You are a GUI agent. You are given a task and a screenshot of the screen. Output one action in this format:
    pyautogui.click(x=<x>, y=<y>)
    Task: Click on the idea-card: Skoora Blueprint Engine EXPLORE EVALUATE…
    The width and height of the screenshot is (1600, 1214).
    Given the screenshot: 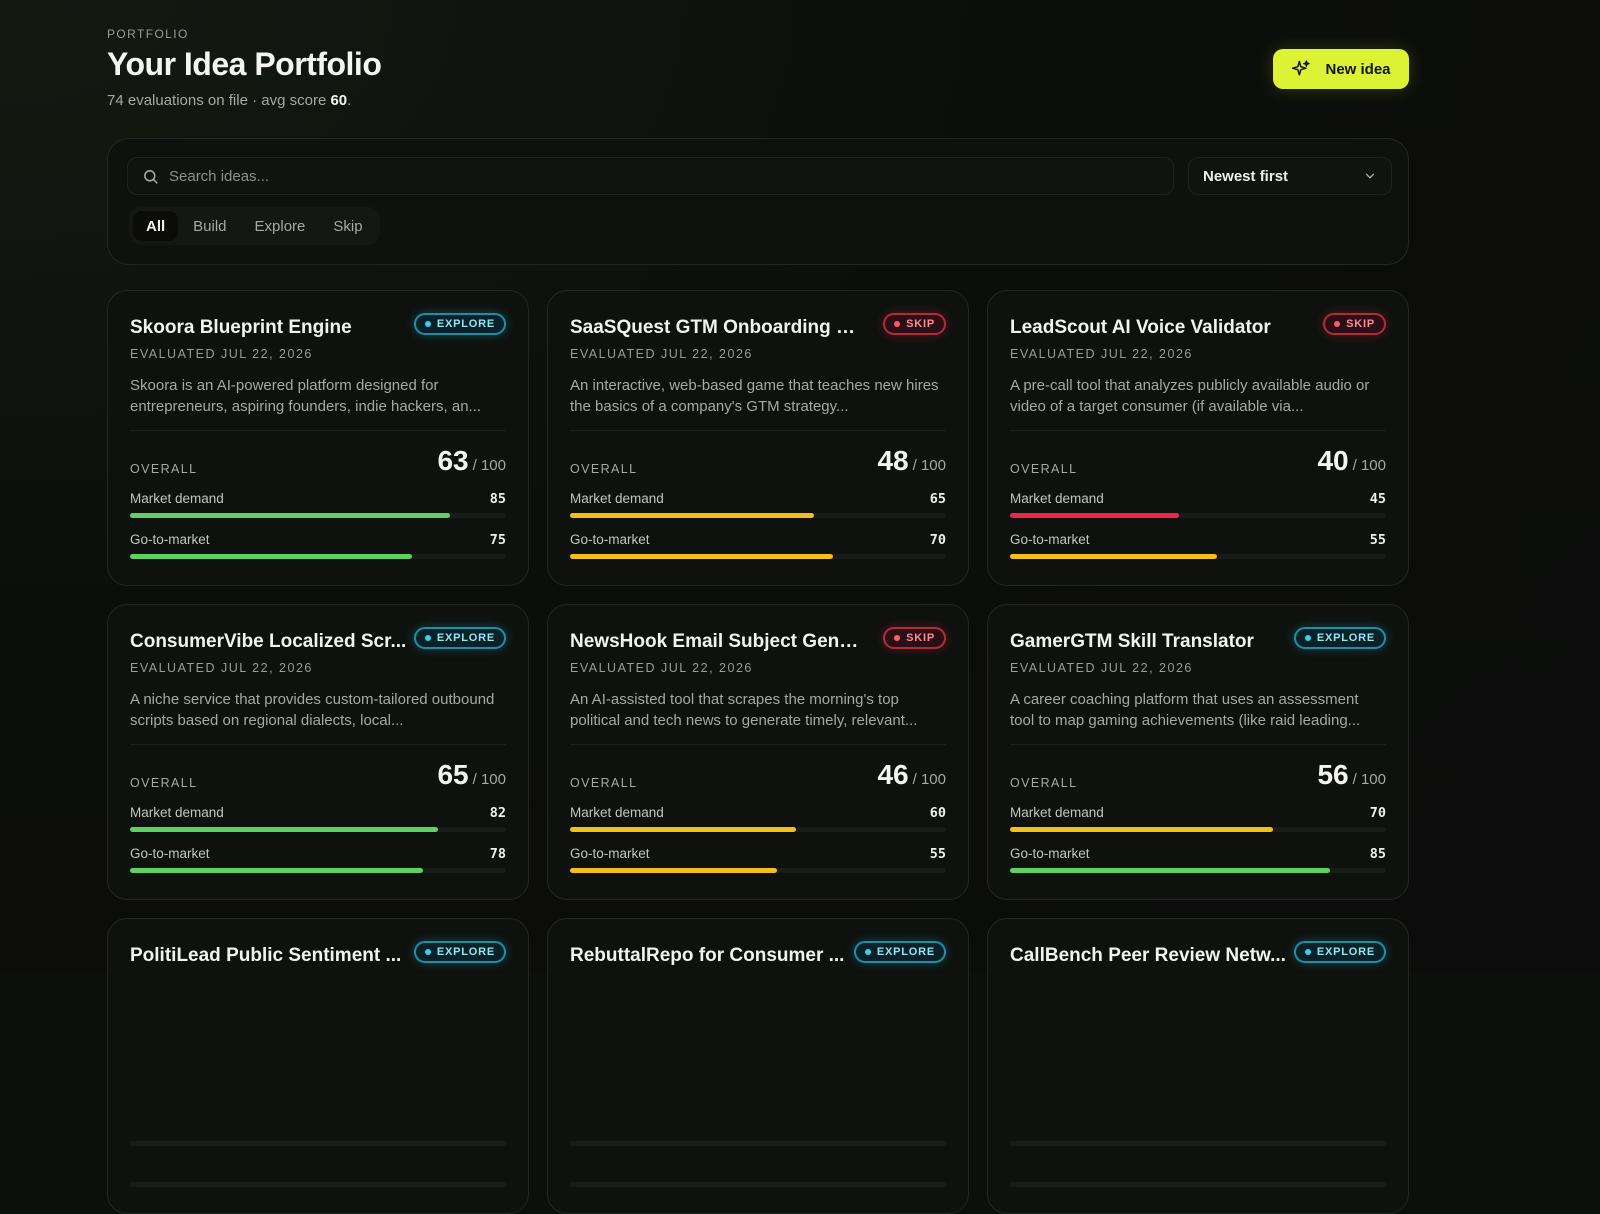 What is the action you would take?
    pyautogui.click(x=318, y=438)
    